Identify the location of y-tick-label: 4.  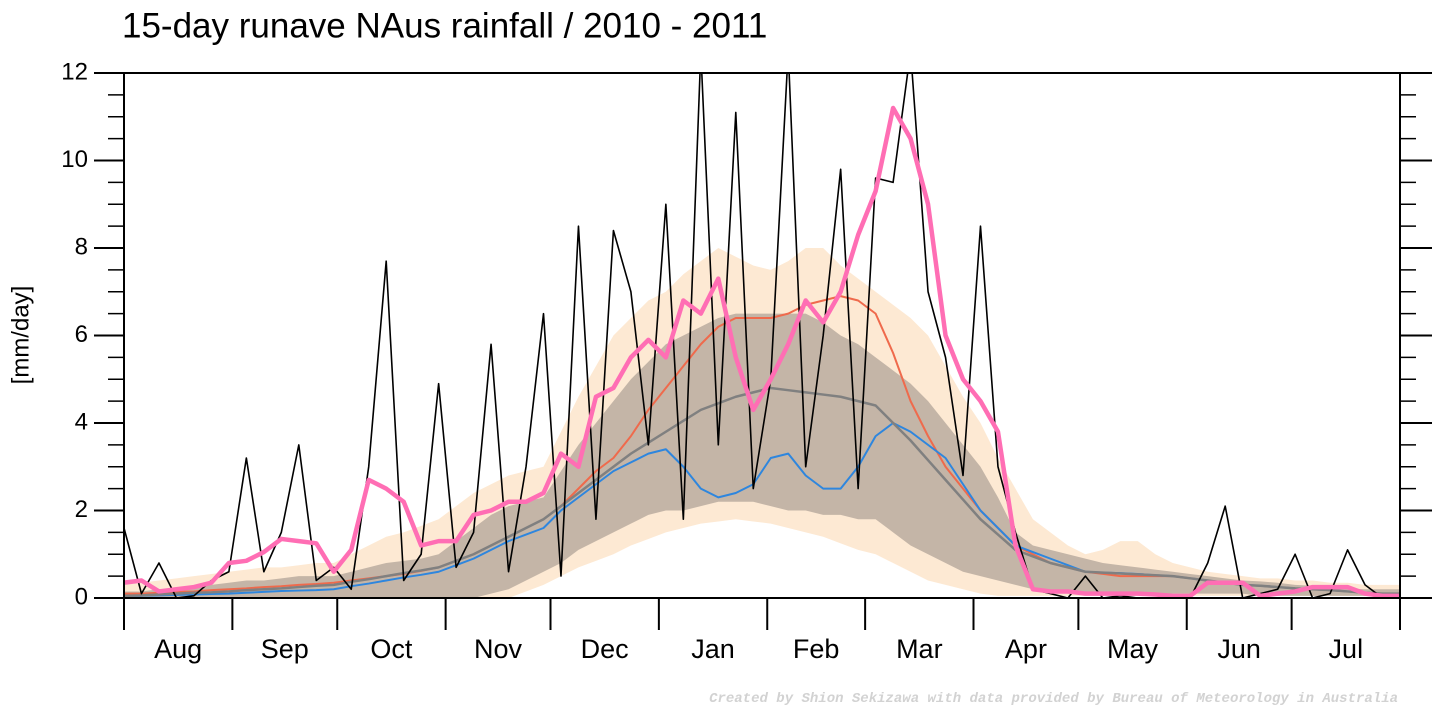
(81, 421).